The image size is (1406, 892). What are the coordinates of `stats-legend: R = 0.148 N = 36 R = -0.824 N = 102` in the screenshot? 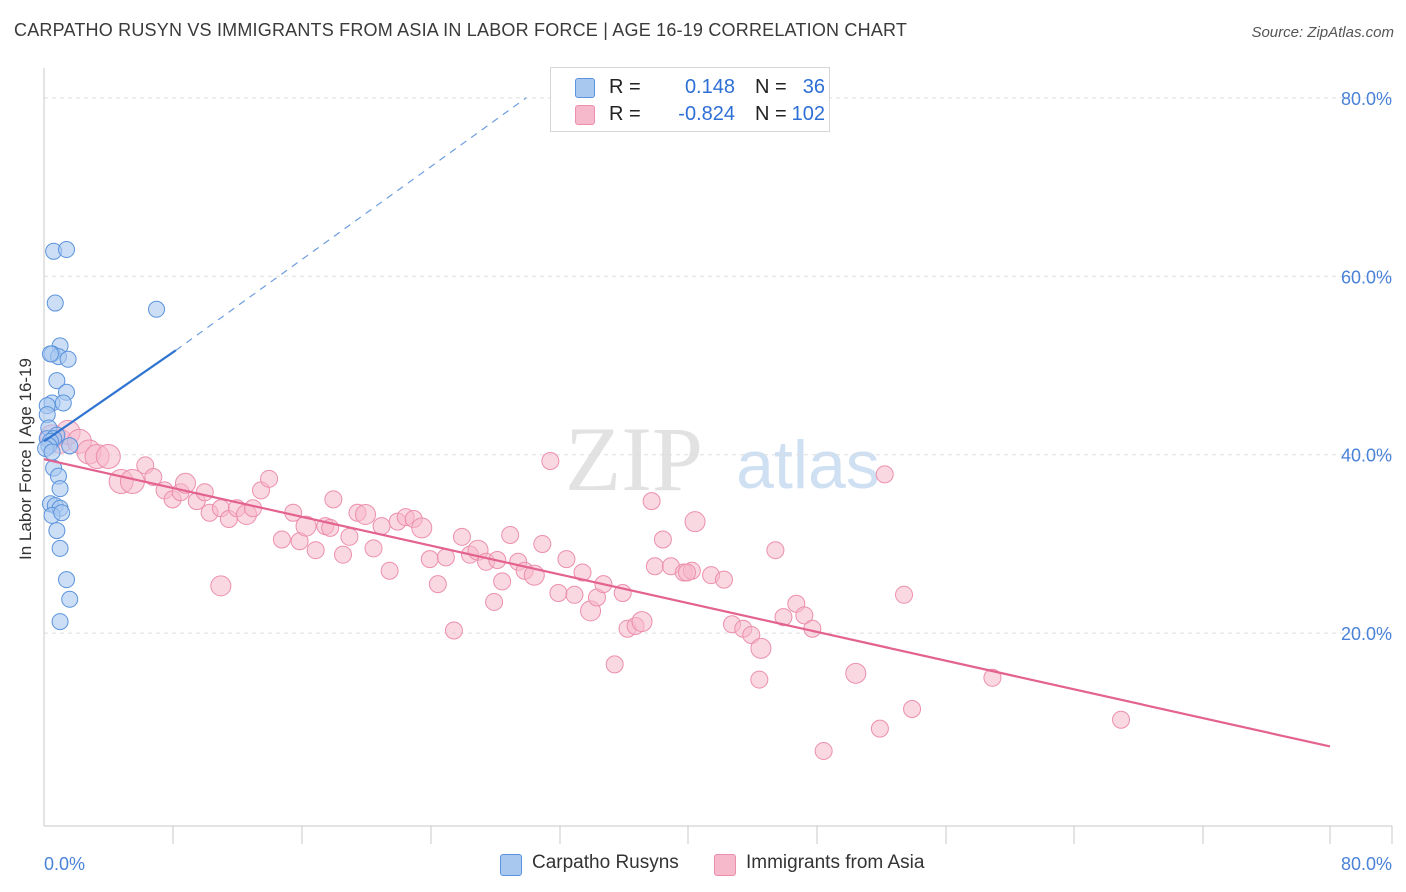 It's located at (690, 99).